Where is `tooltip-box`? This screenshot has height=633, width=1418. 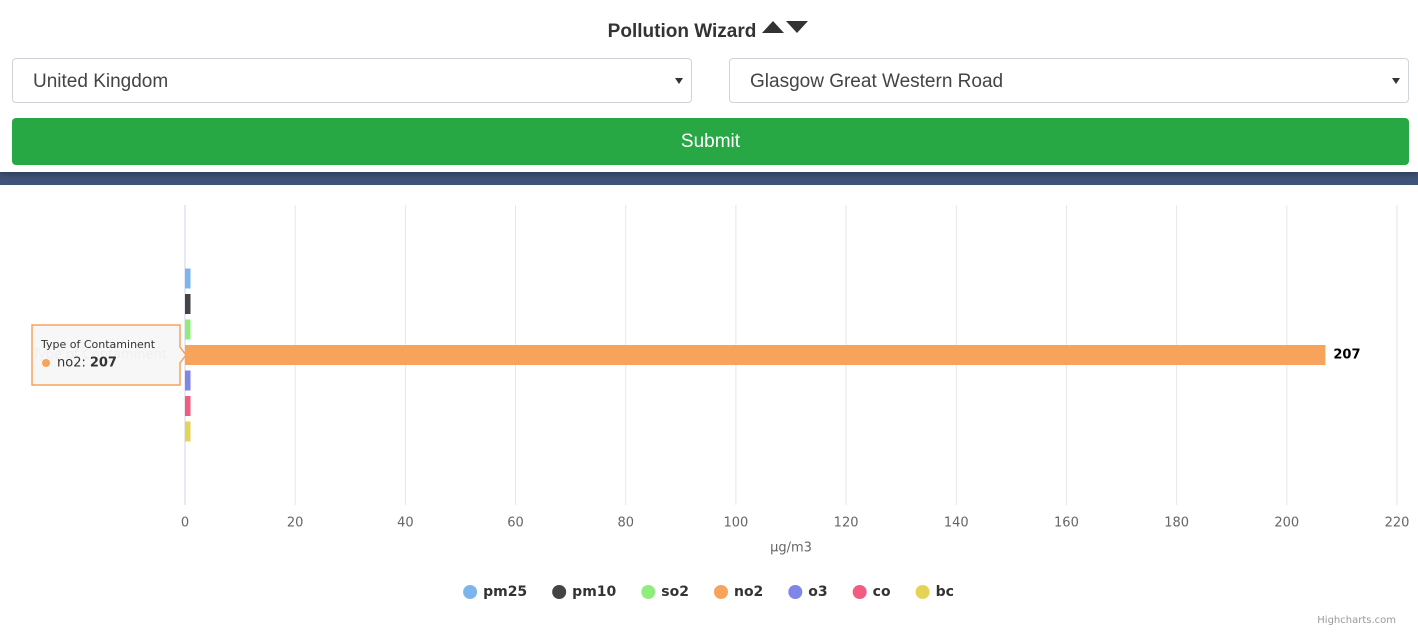 tooltip-box is located at coordinates (109, 355).